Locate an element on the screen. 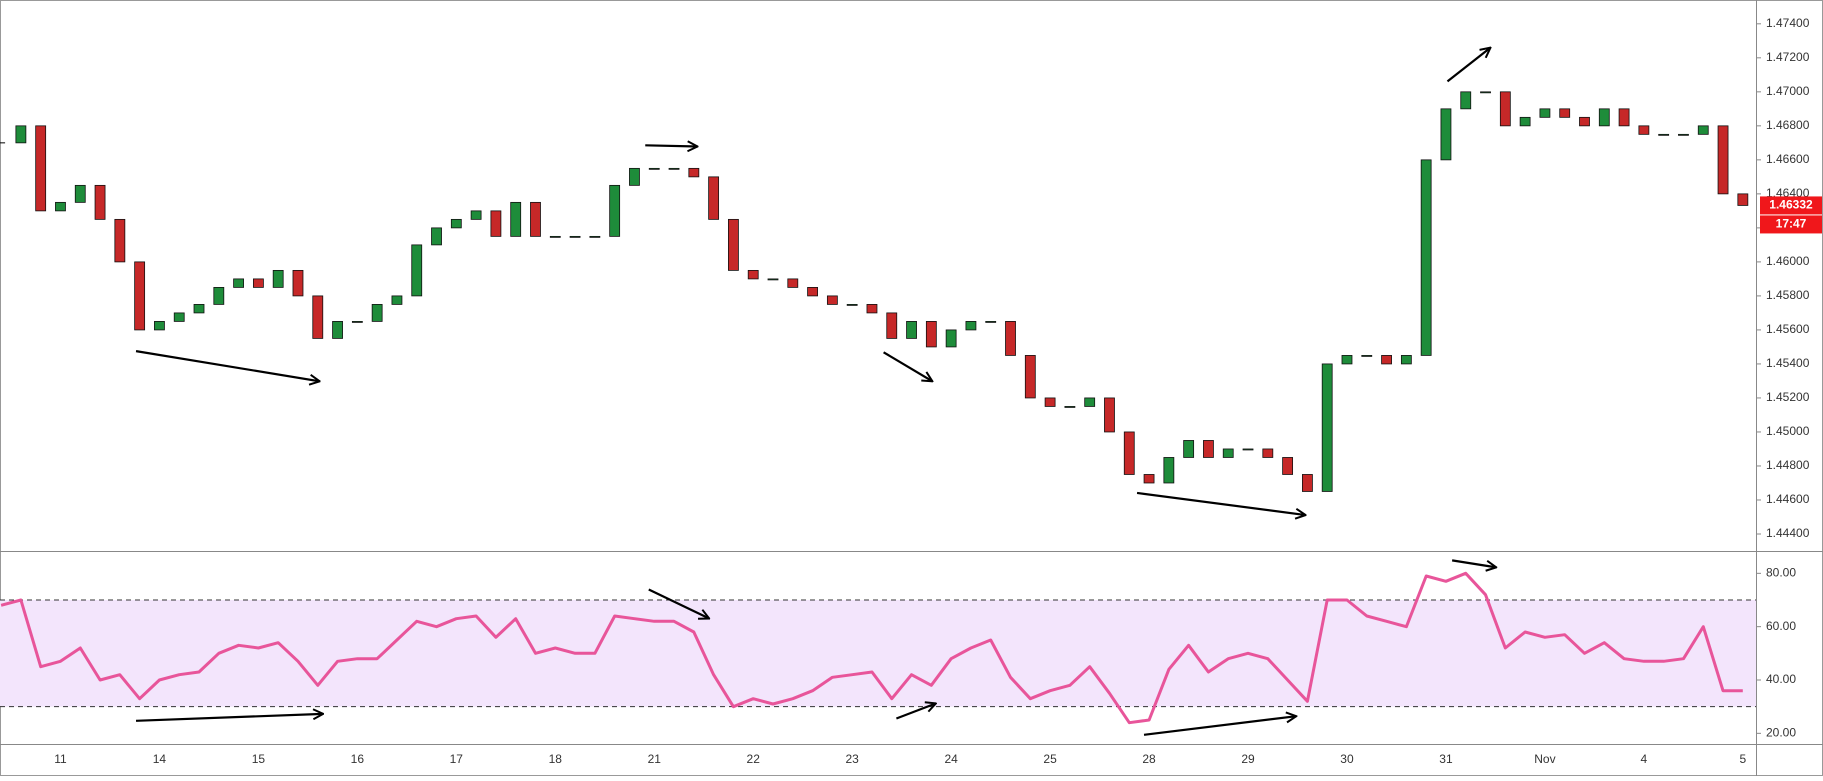  x-tick-label: 16 is located at coordinates (358, 759).